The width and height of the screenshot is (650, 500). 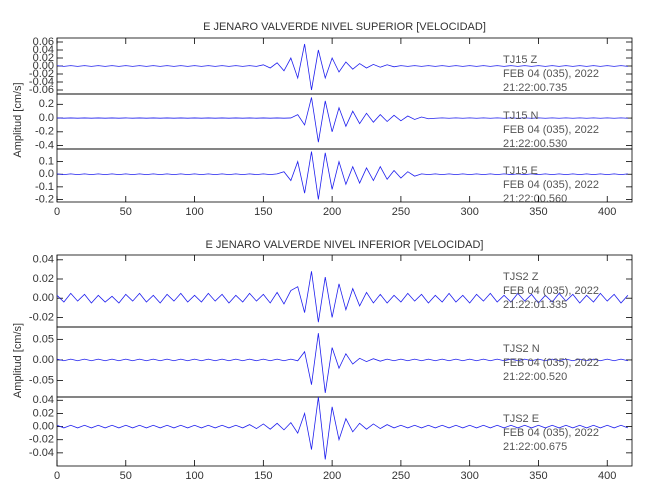 What do you see at coordinates (535, 447) in the screenshot?
I see `annotation: 21:22:00.675` at bounding box center [535, 447].